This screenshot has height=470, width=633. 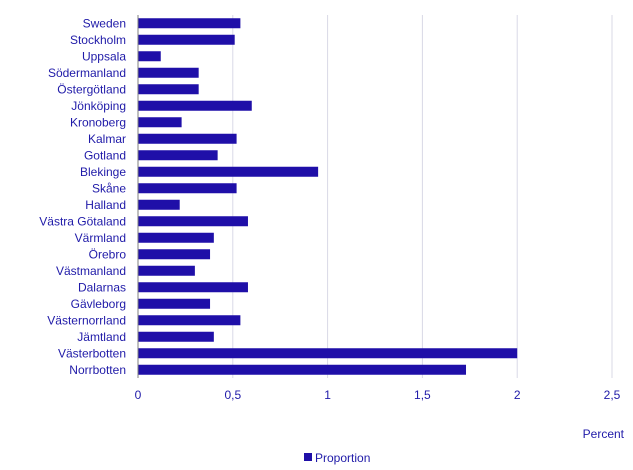 I want to click on category-label: Halland, so click(x=105, y=205).